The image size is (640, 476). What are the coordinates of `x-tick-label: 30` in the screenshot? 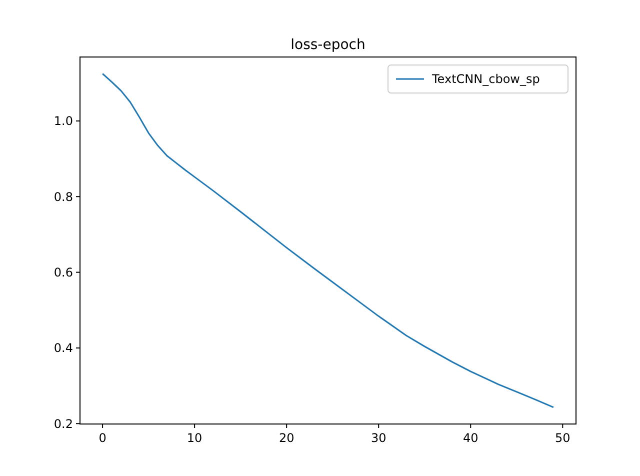 It's located at (378, 438).